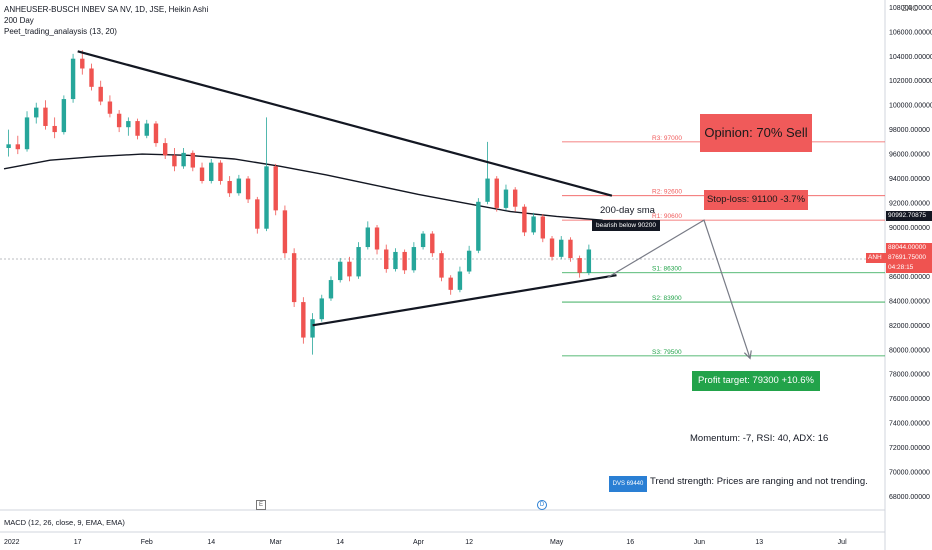  Describe the element at coordinates (909, 228) in the screenshot. I see `y-tick-label: 90000.00000` at that location.